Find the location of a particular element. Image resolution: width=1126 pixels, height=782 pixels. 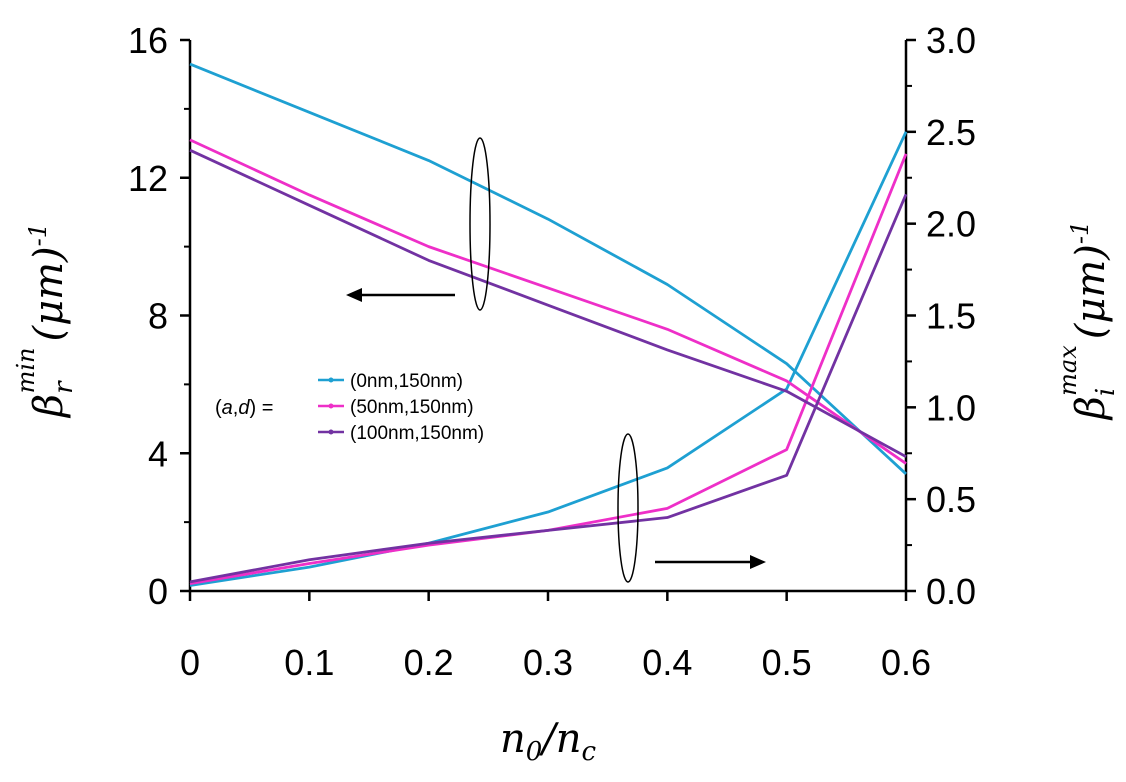

right-axis-indicator is located at coordinates (691, 508).